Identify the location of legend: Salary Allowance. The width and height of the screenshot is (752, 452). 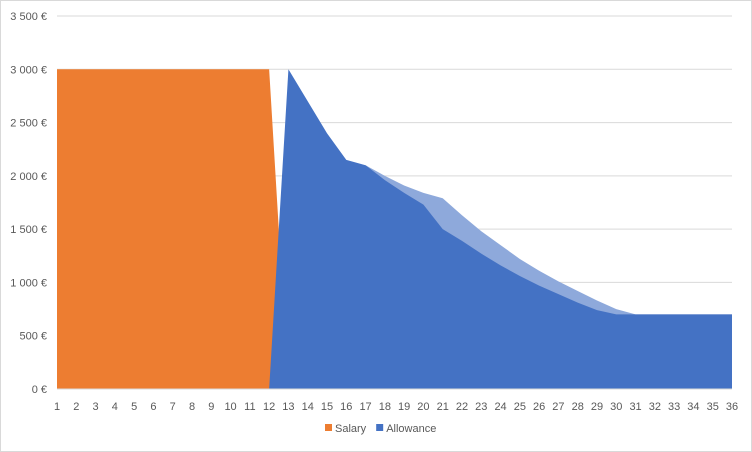
(380, 429).